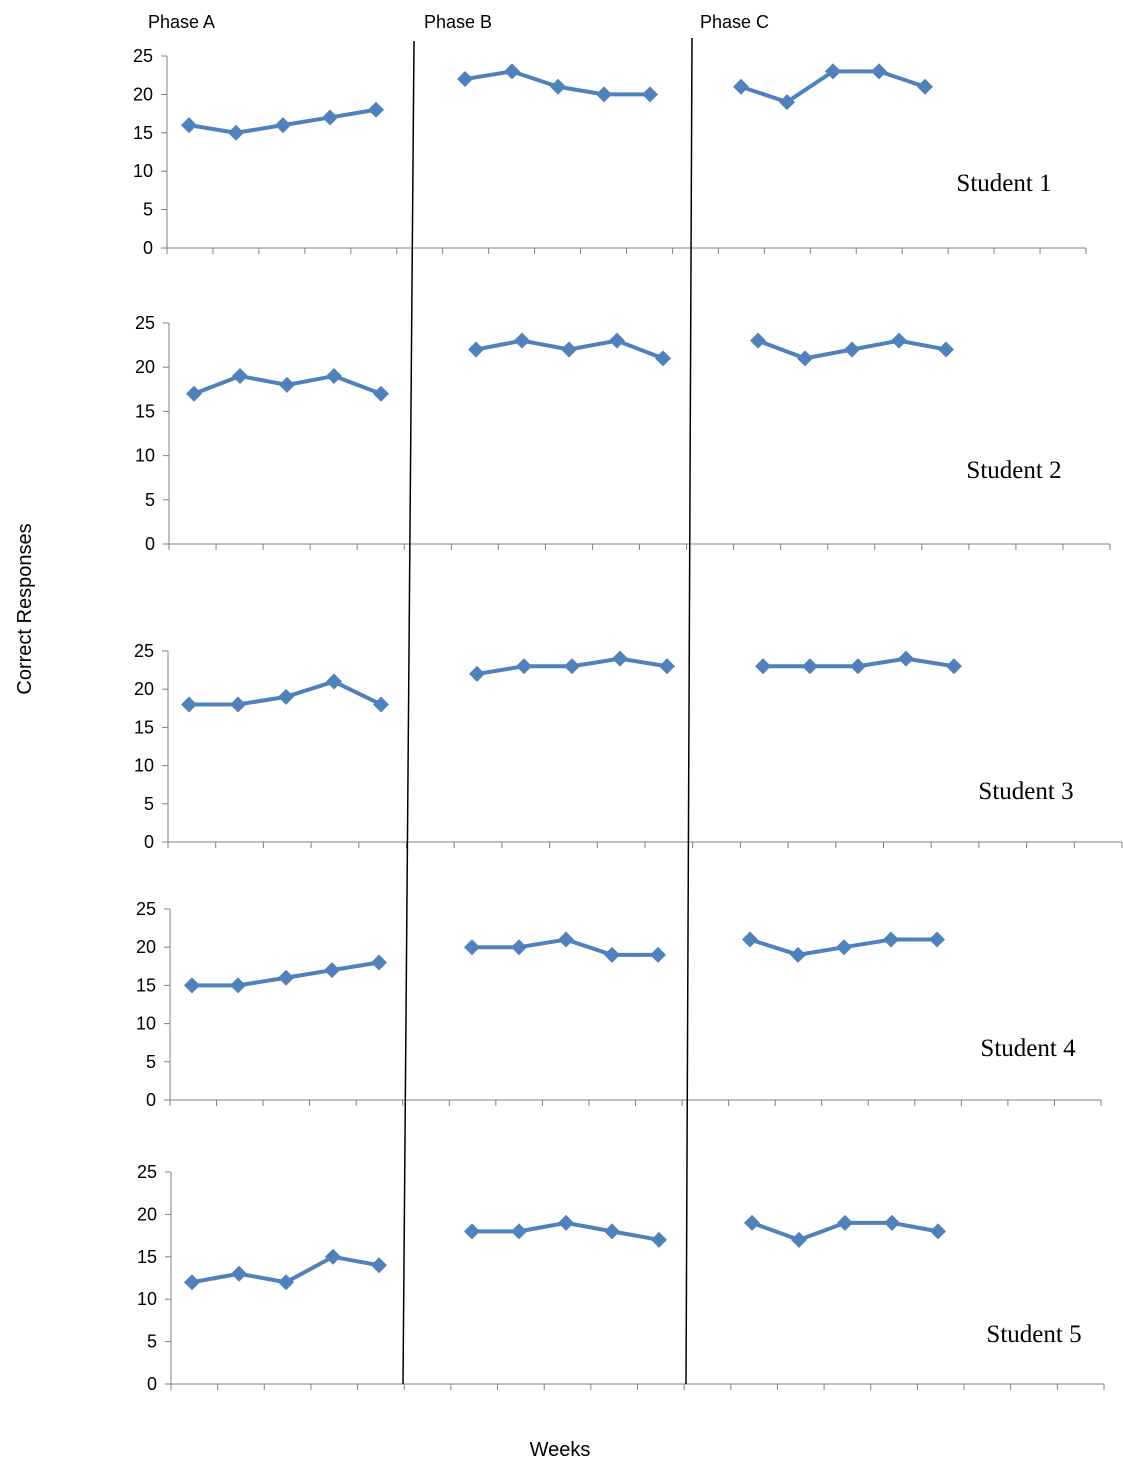 The height and width of the screenshot is (1462, 1123). Describe the element at coordinates (610, 152) in the screenshot. I see `student-panel: 0 5 10 15 20 25 Student 1` at that location.